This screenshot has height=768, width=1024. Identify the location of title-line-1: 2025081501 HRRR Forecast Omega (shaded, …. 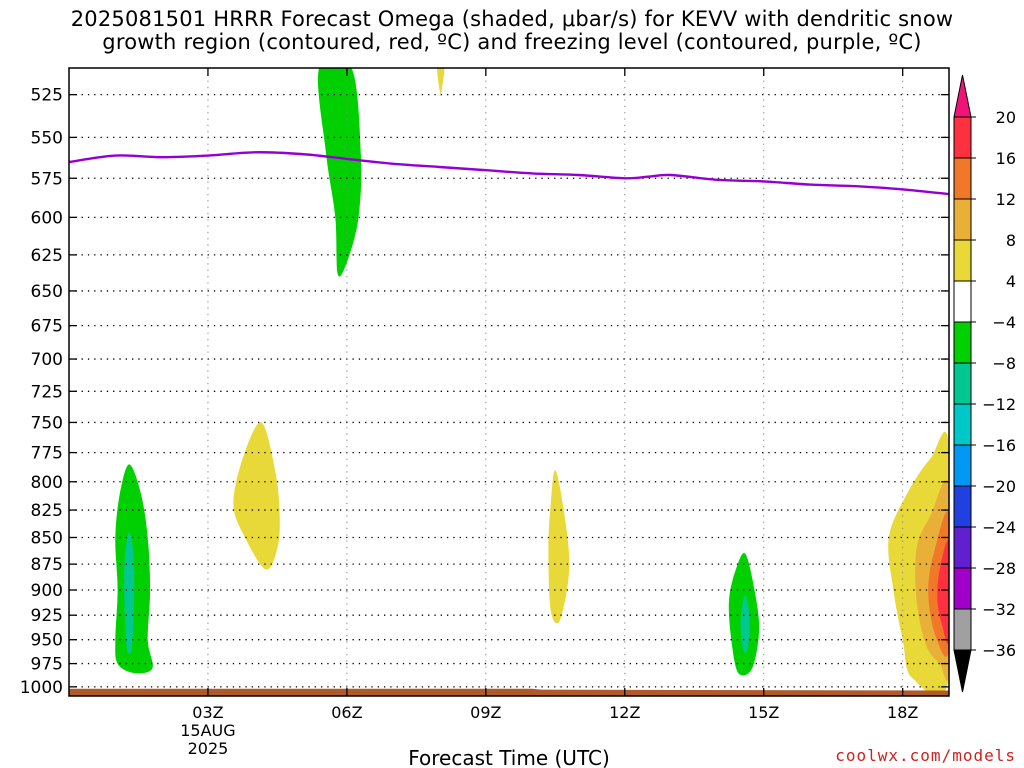
(512, 19).